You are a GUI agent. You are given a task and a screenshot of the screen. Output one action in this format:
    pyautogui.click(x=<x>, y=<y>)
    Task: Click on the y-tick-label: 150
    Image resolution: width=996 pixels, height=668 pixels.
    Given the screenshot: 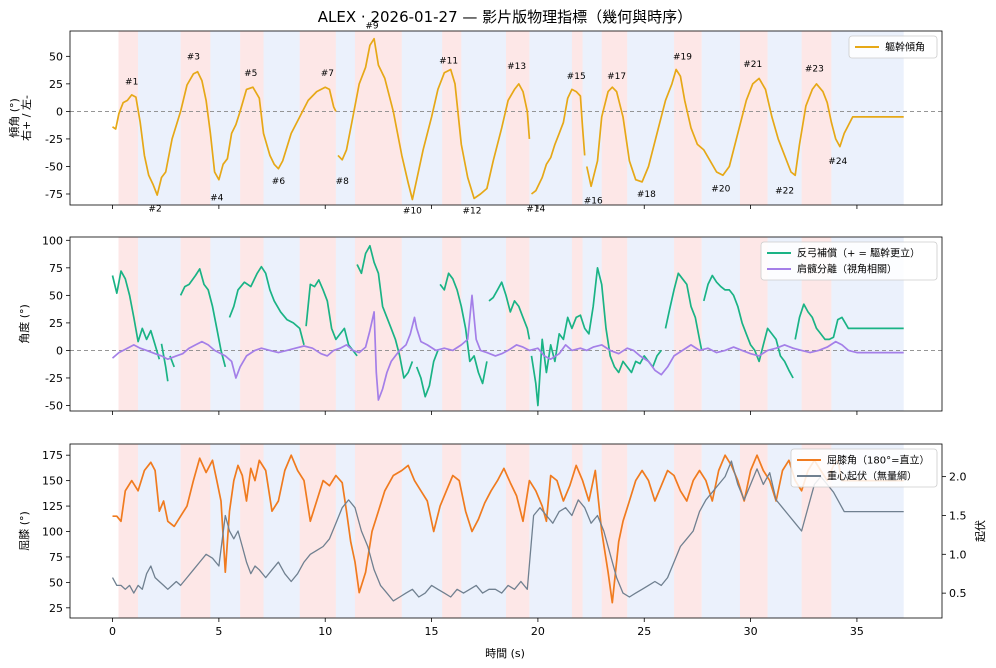 What is the action you would take?
    pyautogui.click(x=52, y=481)
    